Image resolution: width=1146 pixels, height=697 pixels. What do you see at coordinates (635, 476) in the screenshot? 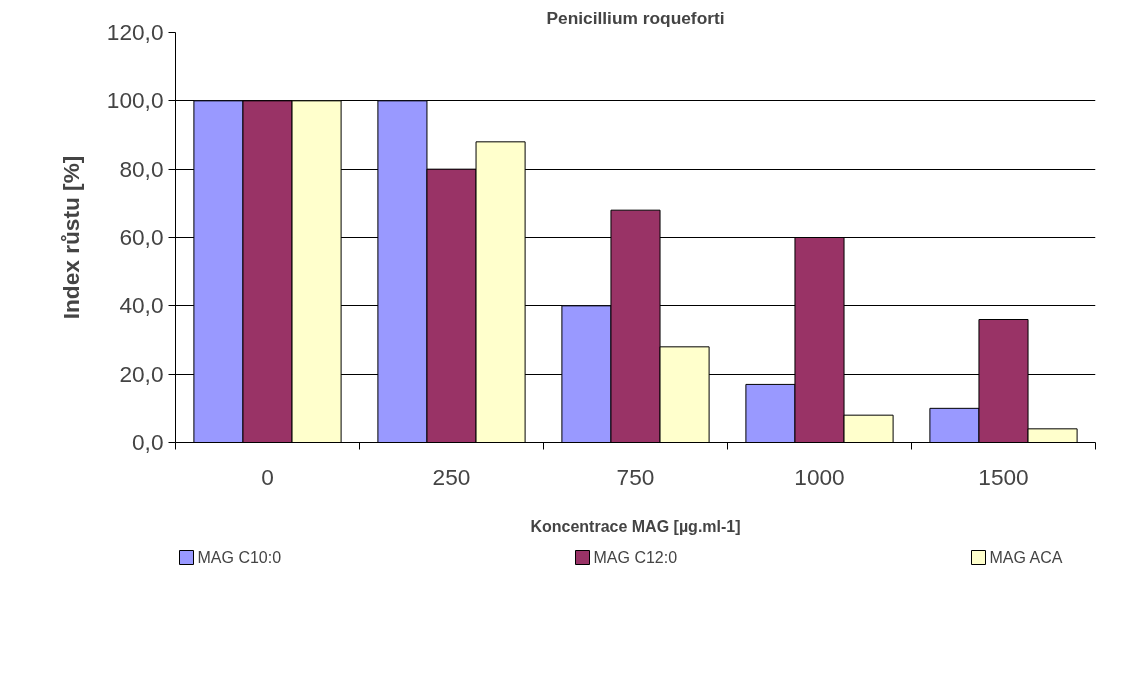
I see `x-tick-label: 750` at bounding box center [635, 476].